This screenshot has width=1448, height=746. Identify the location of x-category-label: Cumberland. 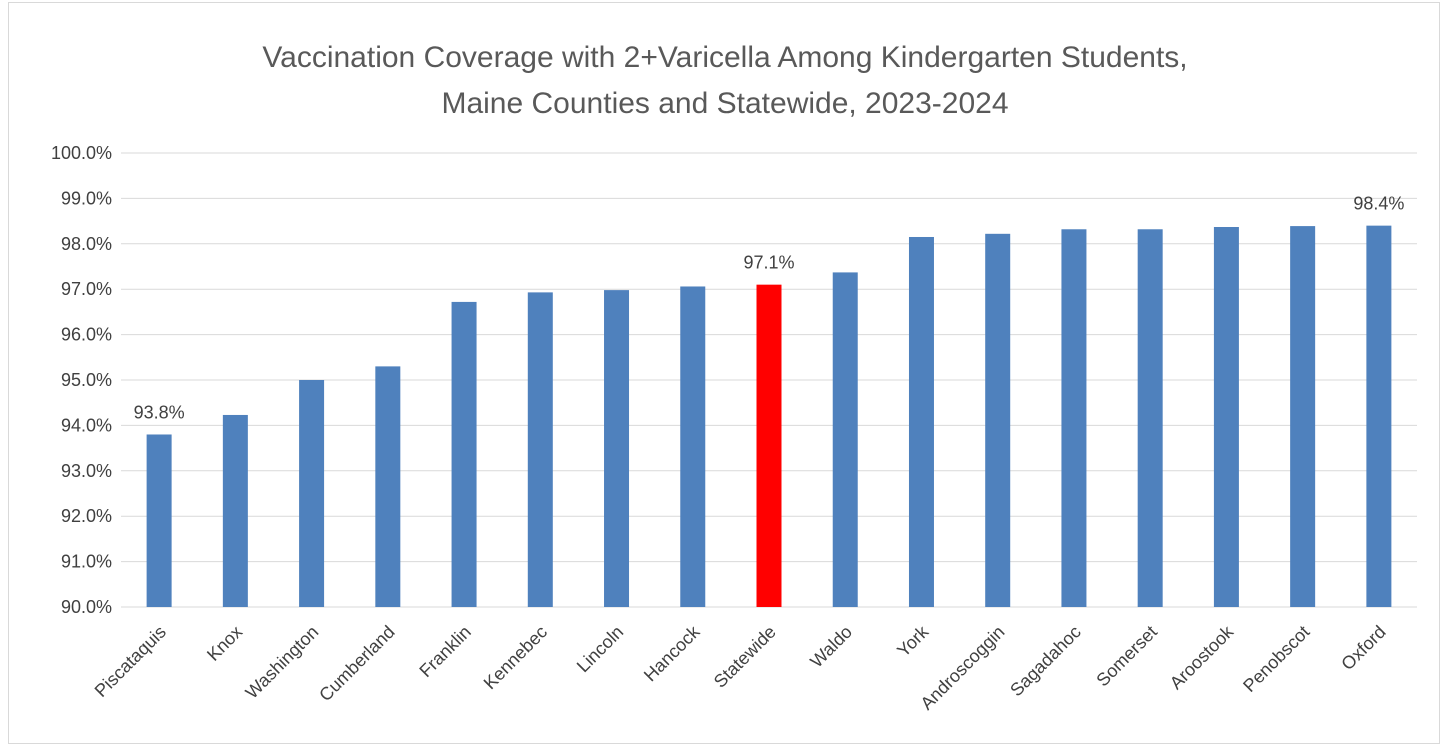
(356, 663).